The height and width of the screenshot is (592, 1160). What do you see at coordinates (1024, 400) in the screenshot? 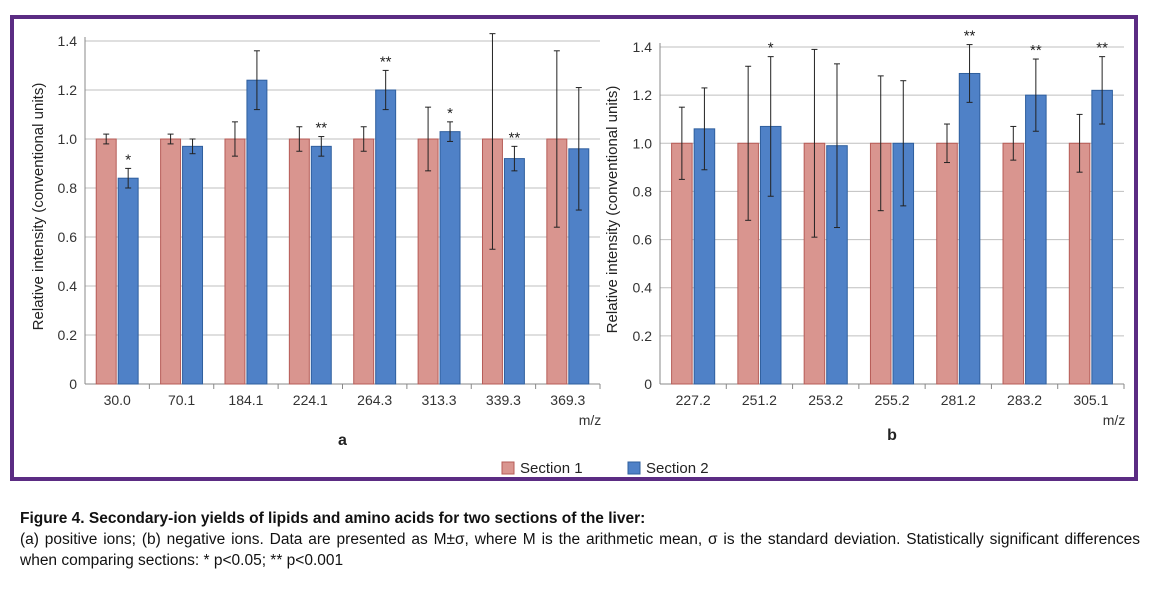
I see `x-tick-label: 283.2` at bounding box center [1024, 400].